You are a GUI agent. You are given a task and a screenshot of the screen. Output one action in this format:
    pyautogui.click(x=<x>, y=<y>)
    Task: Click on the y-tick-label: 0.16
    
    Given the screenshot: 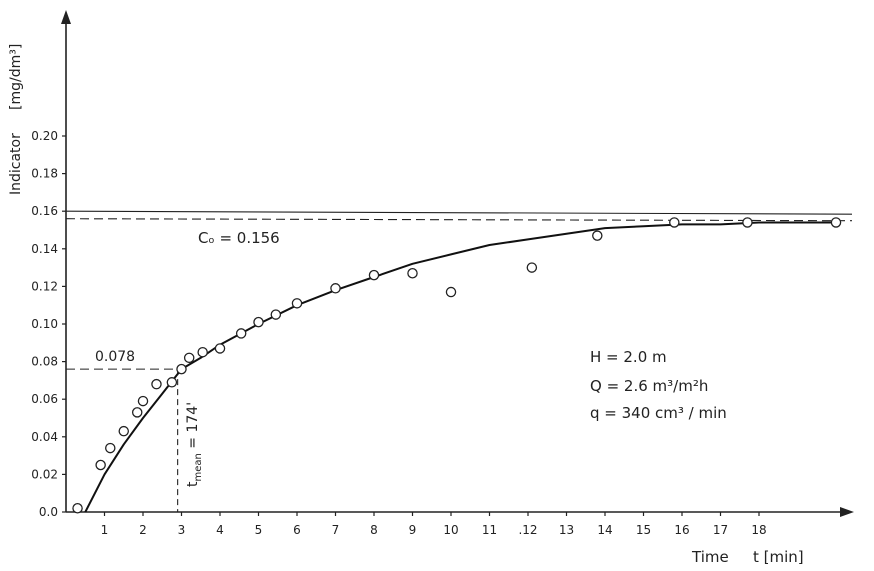 What is the action you would take?
    pyautogui.click(x=44, y=211)
    